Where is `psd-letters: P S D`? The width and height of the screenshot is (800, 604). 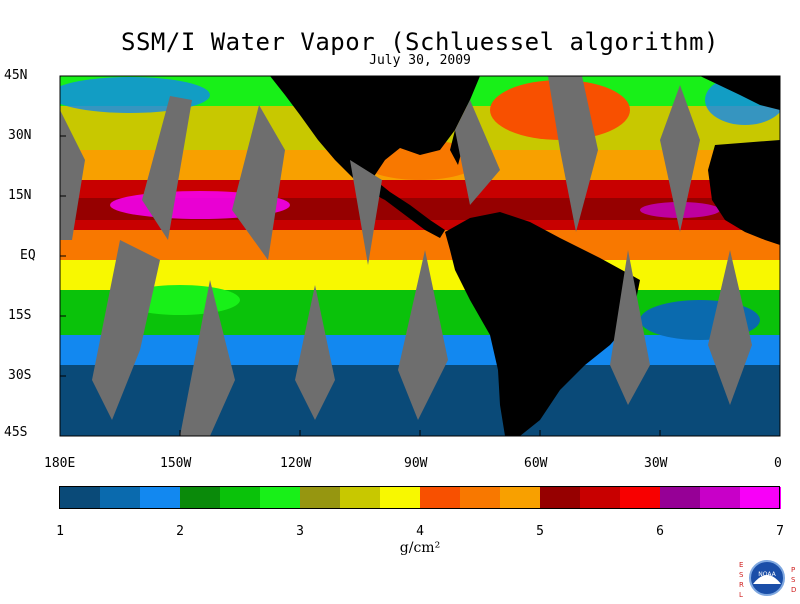 psd-letters: P S D is located at coordinates (793, 580).